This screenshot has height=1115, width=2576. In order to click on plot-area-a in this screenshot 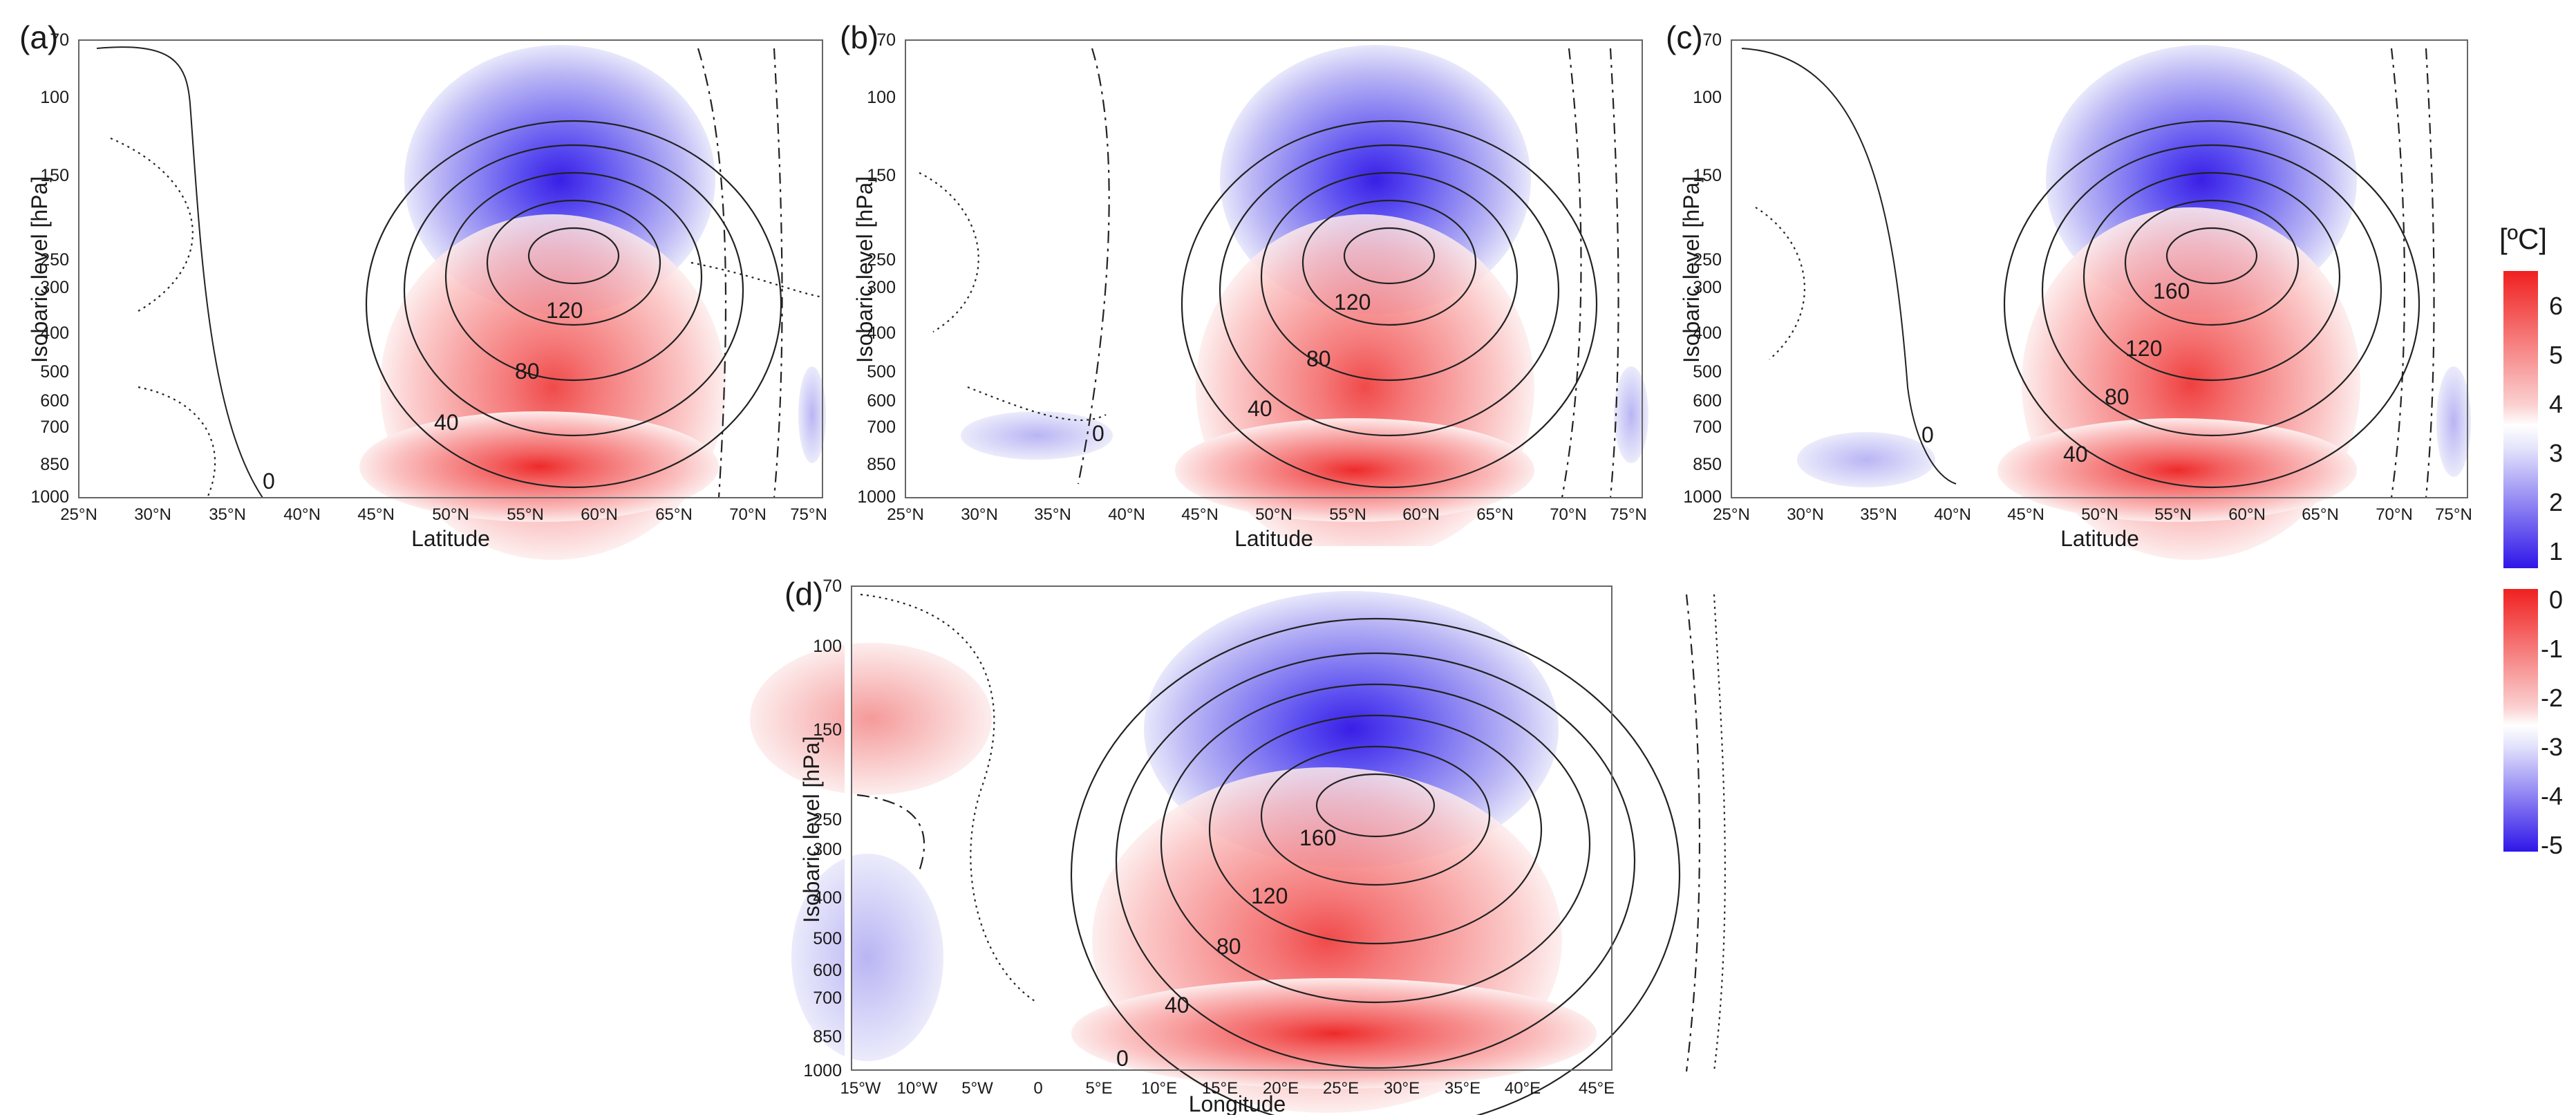, I will do `click(452, 280)`.